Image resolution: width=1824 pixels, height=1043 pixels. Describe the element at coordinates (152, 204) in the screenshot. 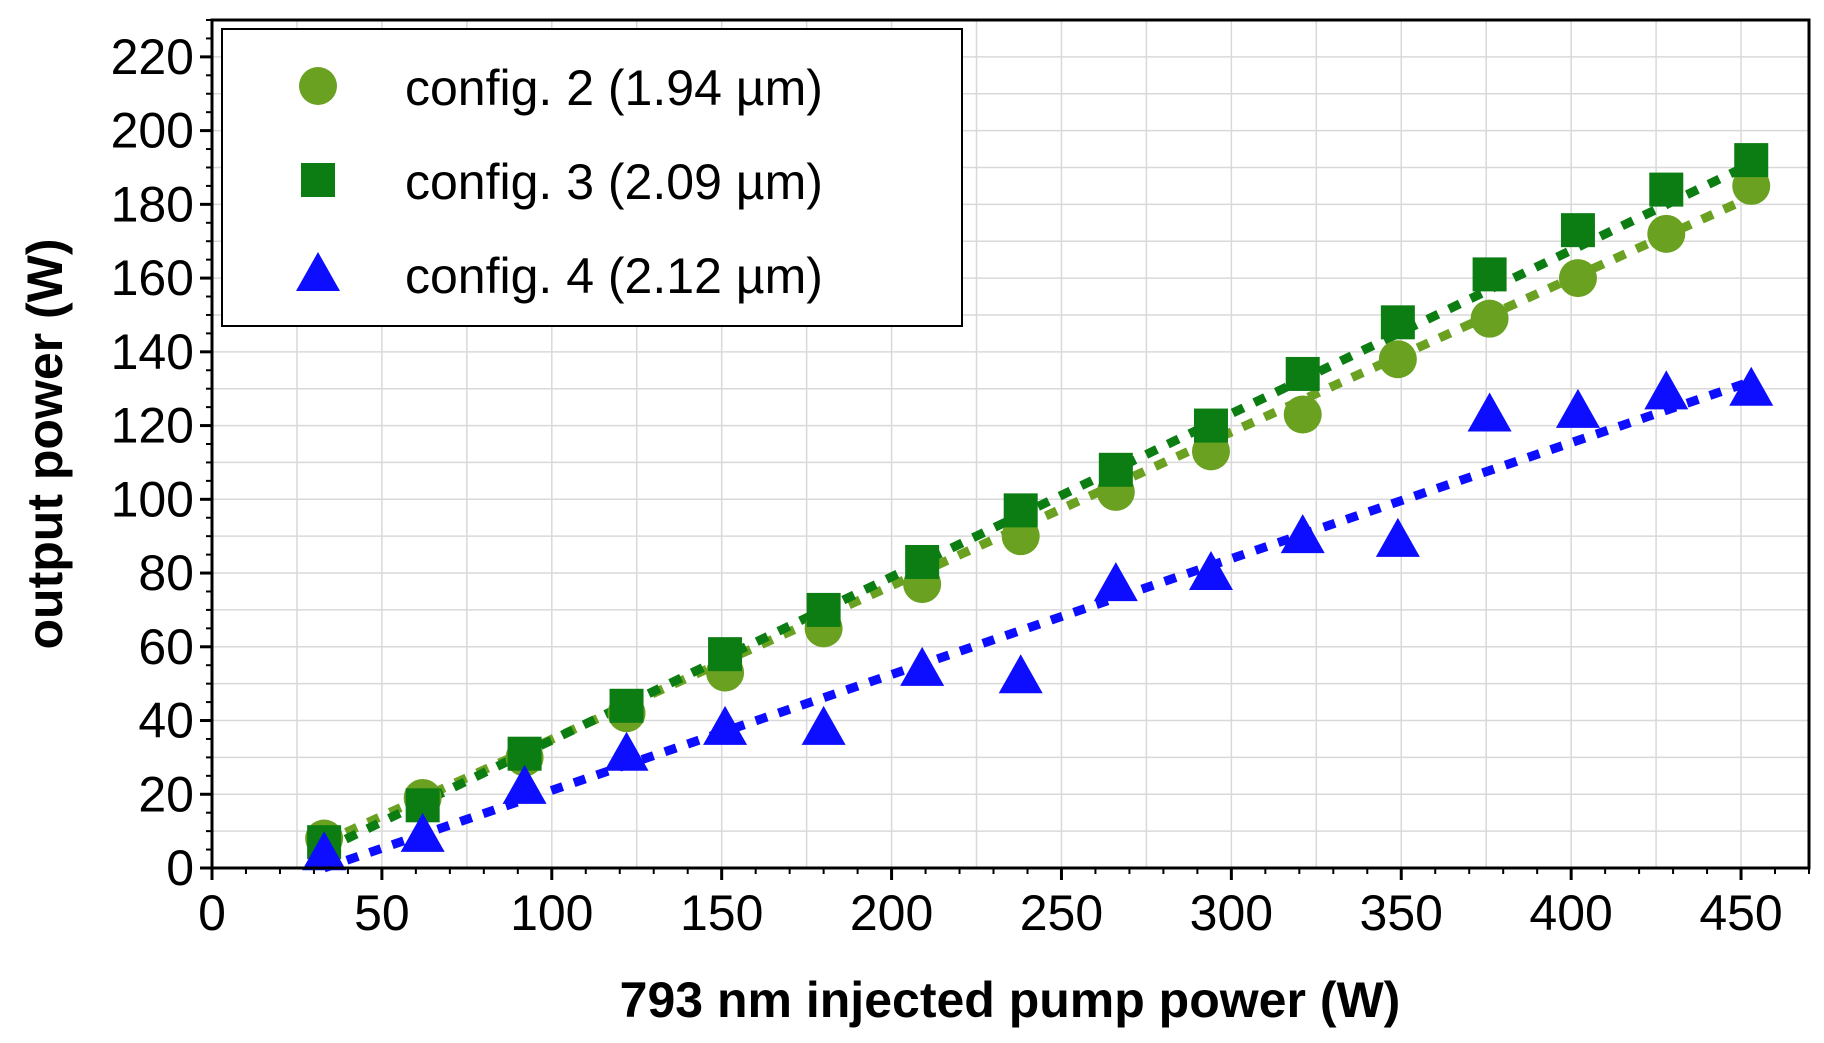

I see `y-tick-label: 180` at that location.